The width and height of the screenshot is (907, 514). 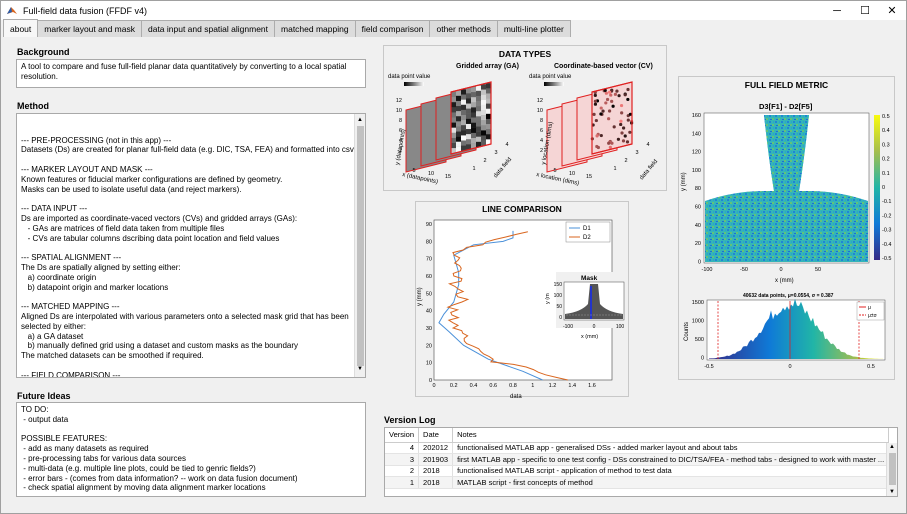 What do you see at coordinates (796, 328) in the screenshot?
I see `histogram-bars` at bounding box center [796, 328].